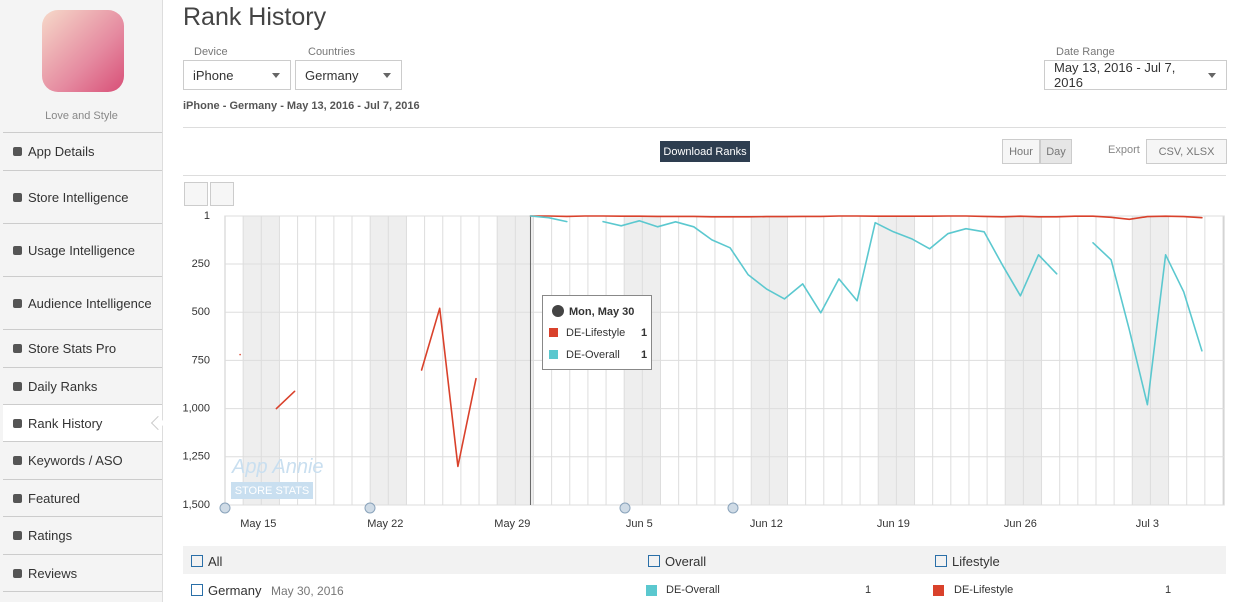 This screenshot has width=1237, height=602. What do you see at coordinates (593, 355) in the screenshot?
I see `tooltip-name: DE-Overall` at bounding box center [593, 355].